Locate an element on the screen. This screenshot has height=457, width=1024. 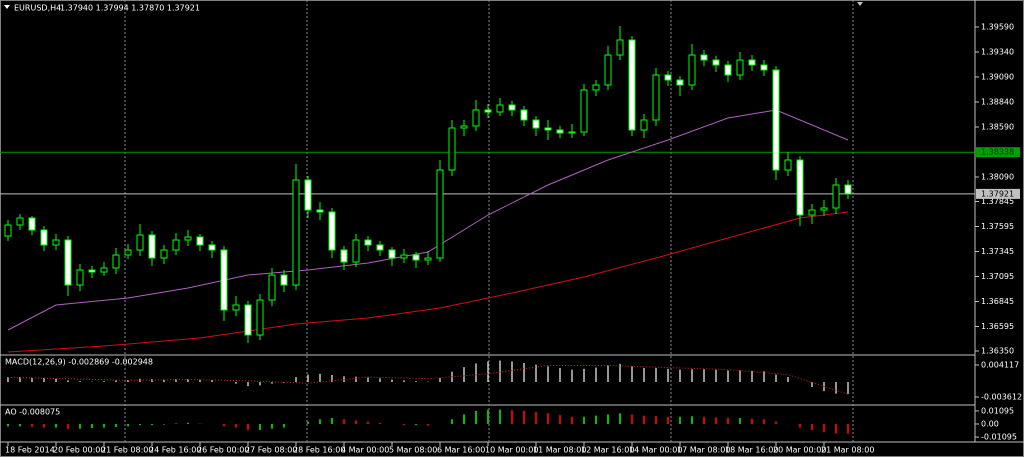
x-tick-label: 4 Mar 00:00 is located at coordinates (365, 450).